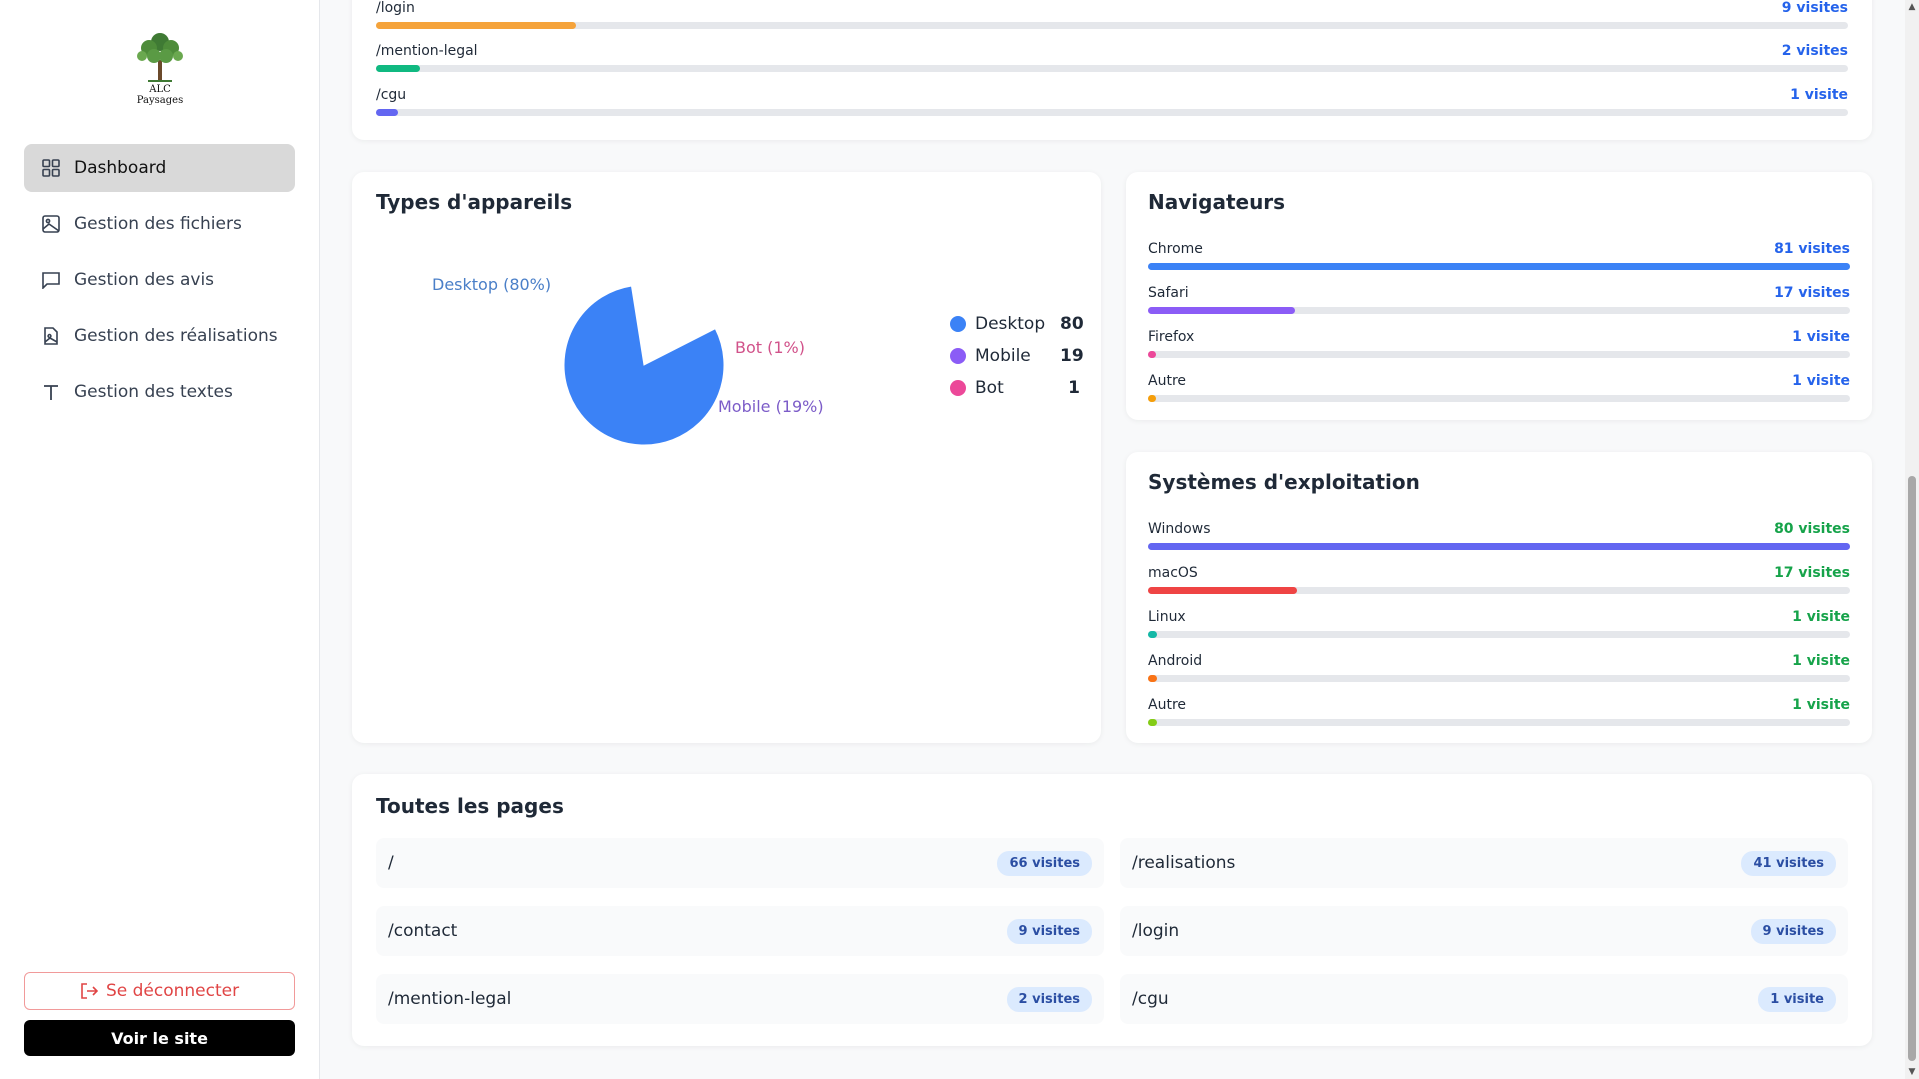 This screenshot has width=1919, height=1079. Describe the element at coordinates (1049, 999) in the screenshot. I see `visit-badge: 2 visites` at that location.